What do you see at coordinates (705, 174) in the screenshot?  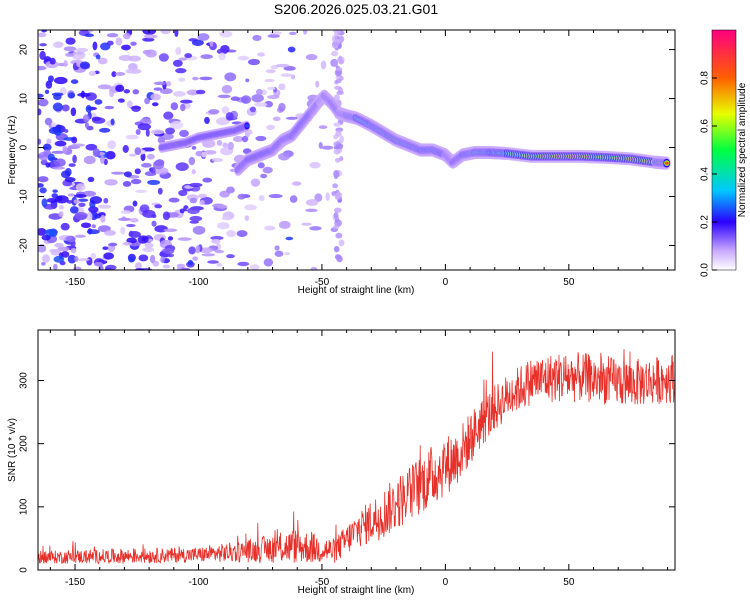 I see `colorbar-tick-label: 0.4` at bounding box center [705, 174].